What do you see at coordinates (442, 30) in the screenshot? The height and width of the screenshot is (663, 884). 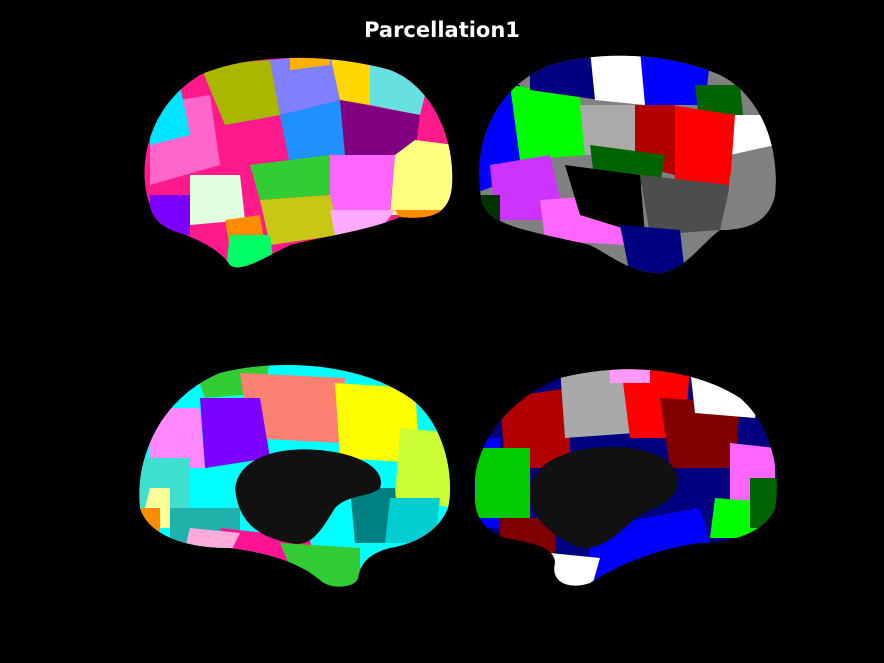 I see `figure-title: Parcellation1` at bounding box center [442, 30].